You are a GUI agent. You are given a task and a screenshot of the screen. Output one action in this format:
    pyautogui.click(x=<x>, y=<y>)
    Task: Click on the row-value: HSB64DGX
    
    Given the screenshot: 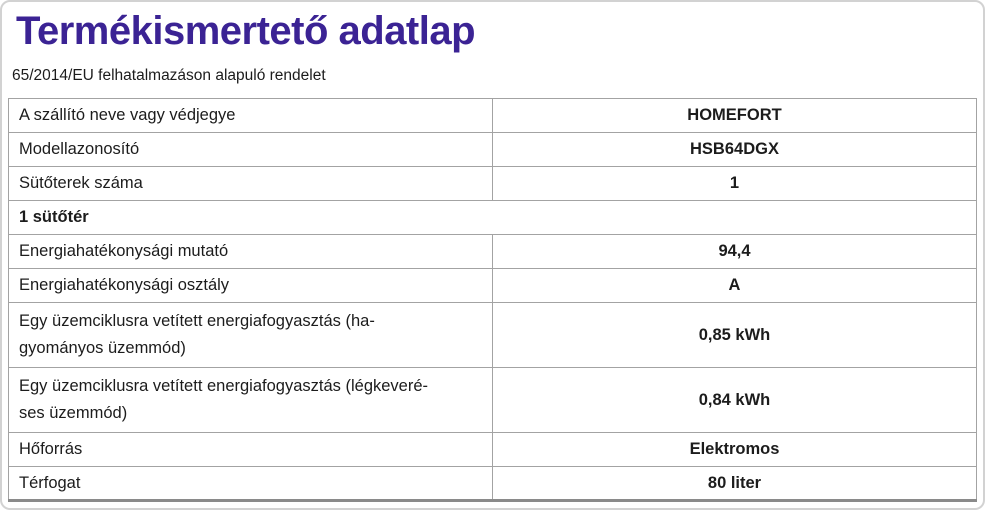 What is the action you would take?
    pyautogui.click(x=734, y=149)
    